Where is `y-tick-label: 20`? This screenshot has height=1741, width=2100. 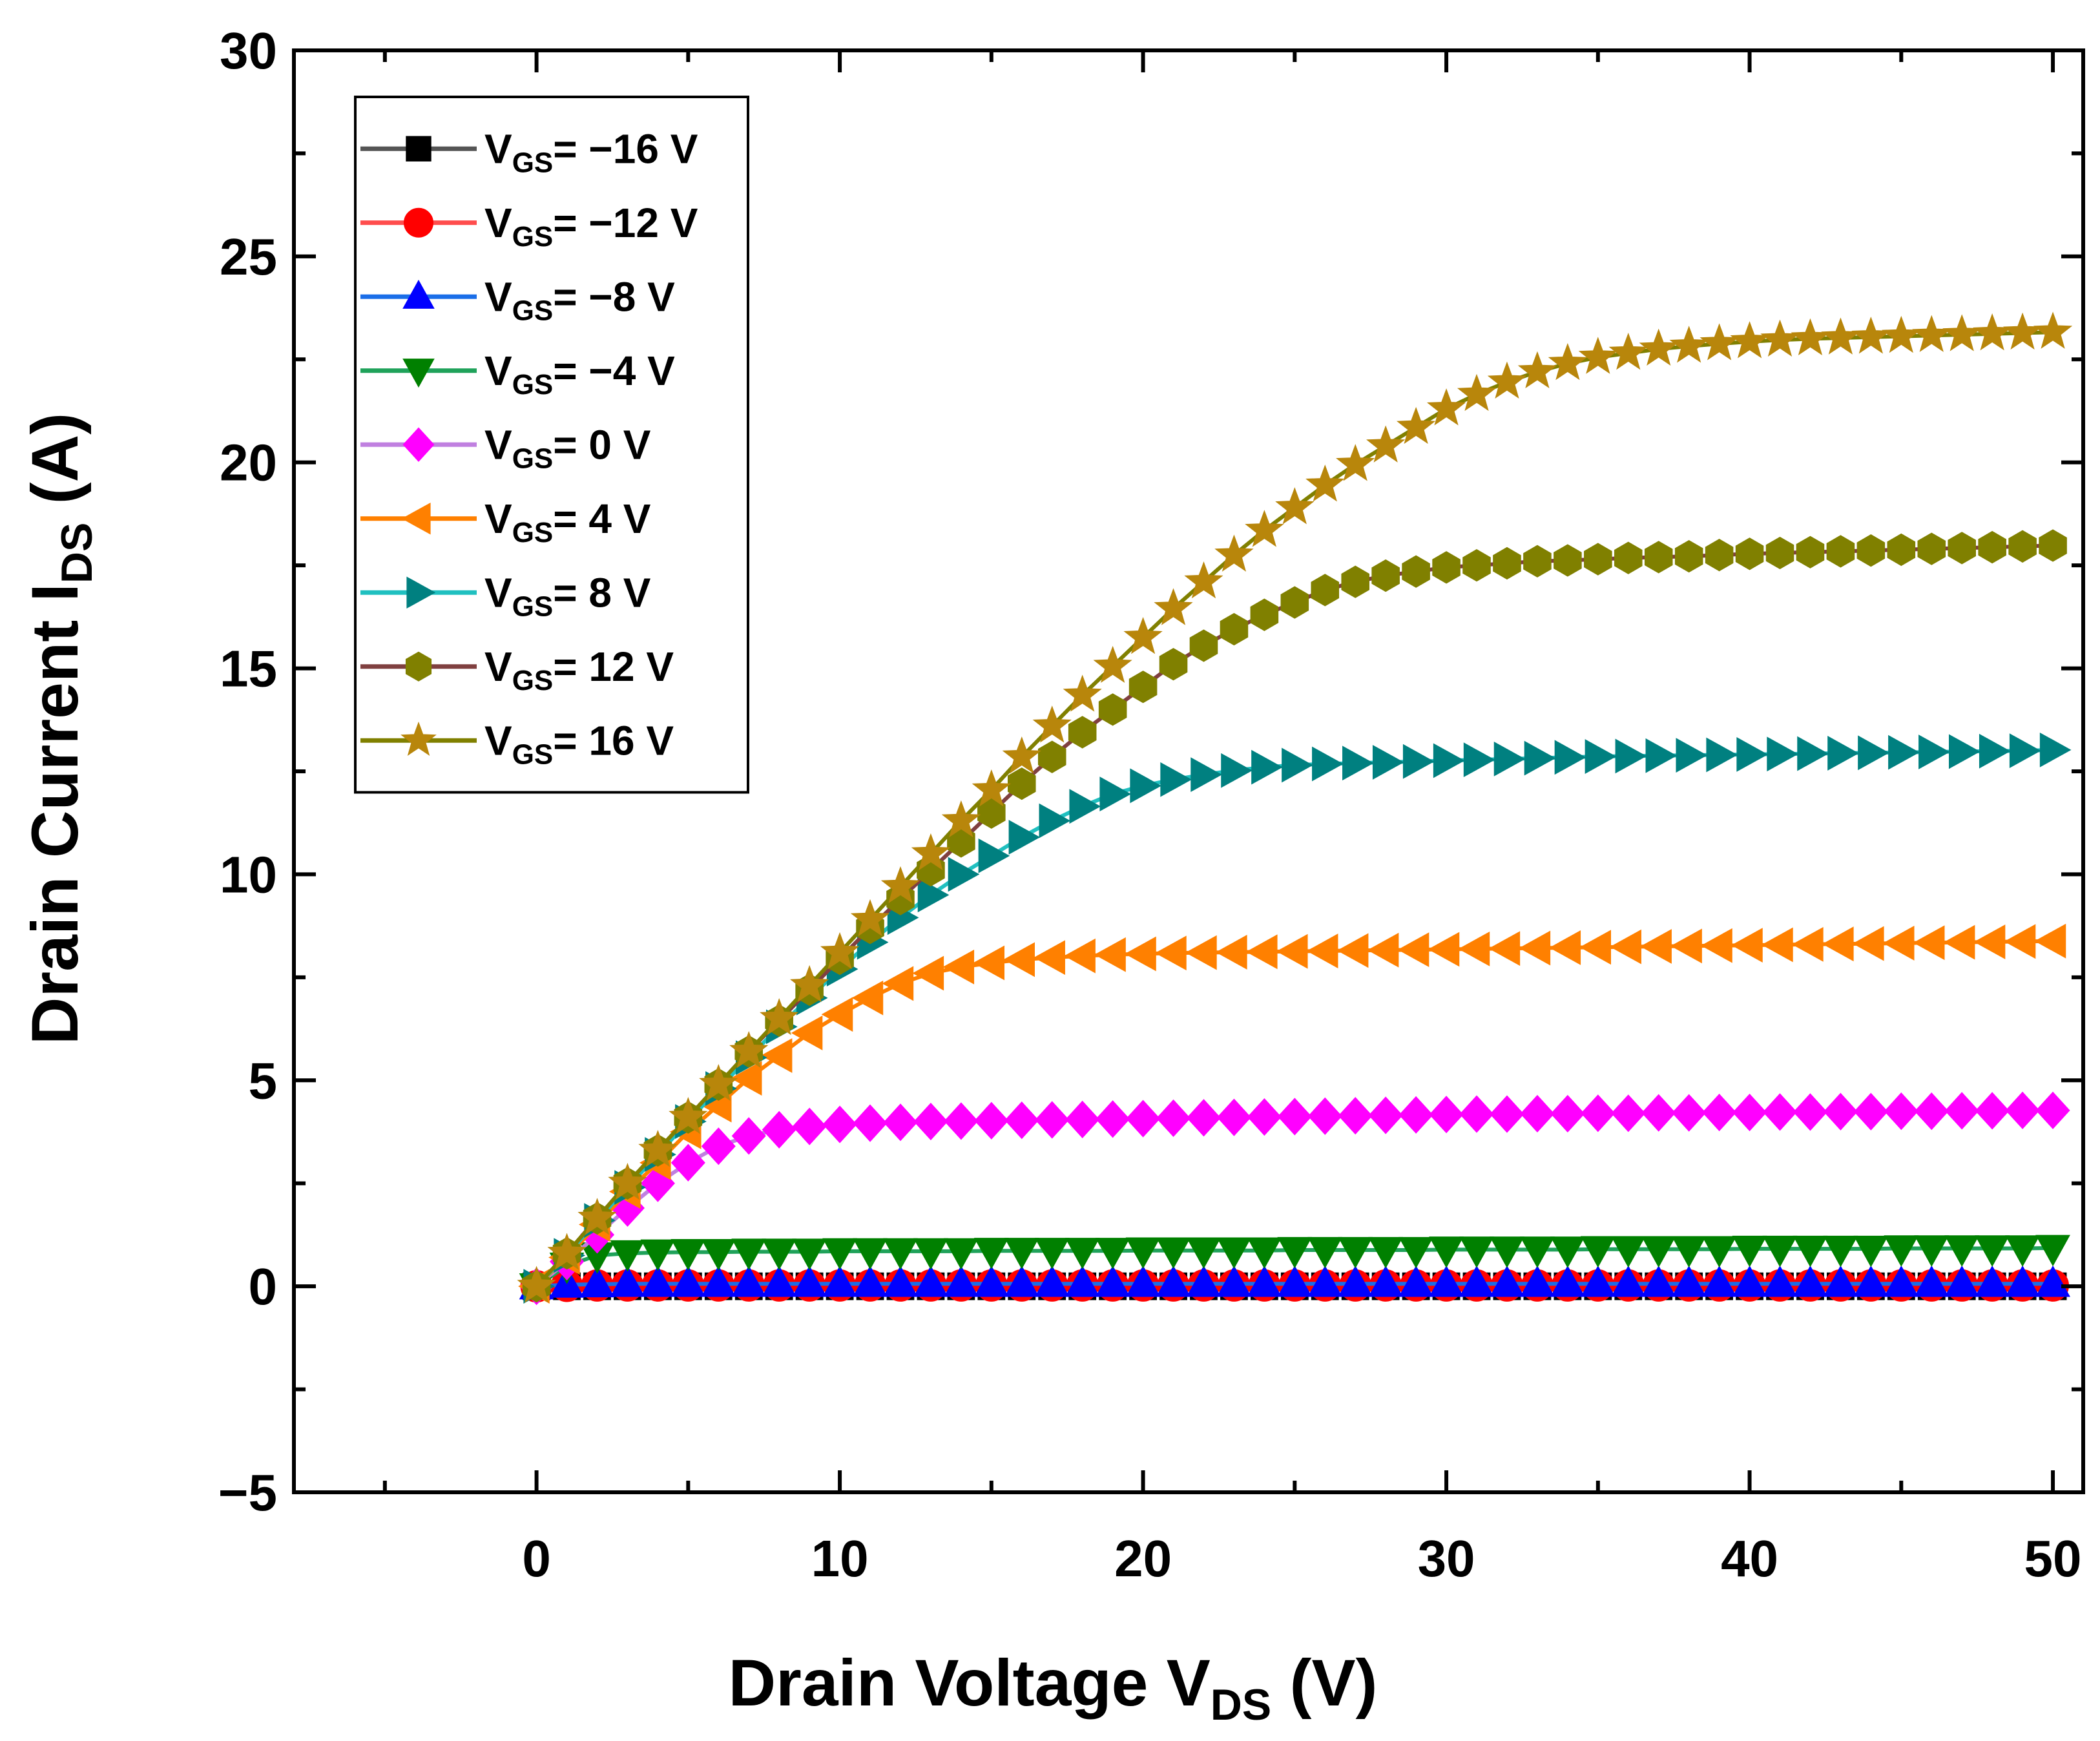
y-tick-label: 20 is located at coordinates (249, 463).